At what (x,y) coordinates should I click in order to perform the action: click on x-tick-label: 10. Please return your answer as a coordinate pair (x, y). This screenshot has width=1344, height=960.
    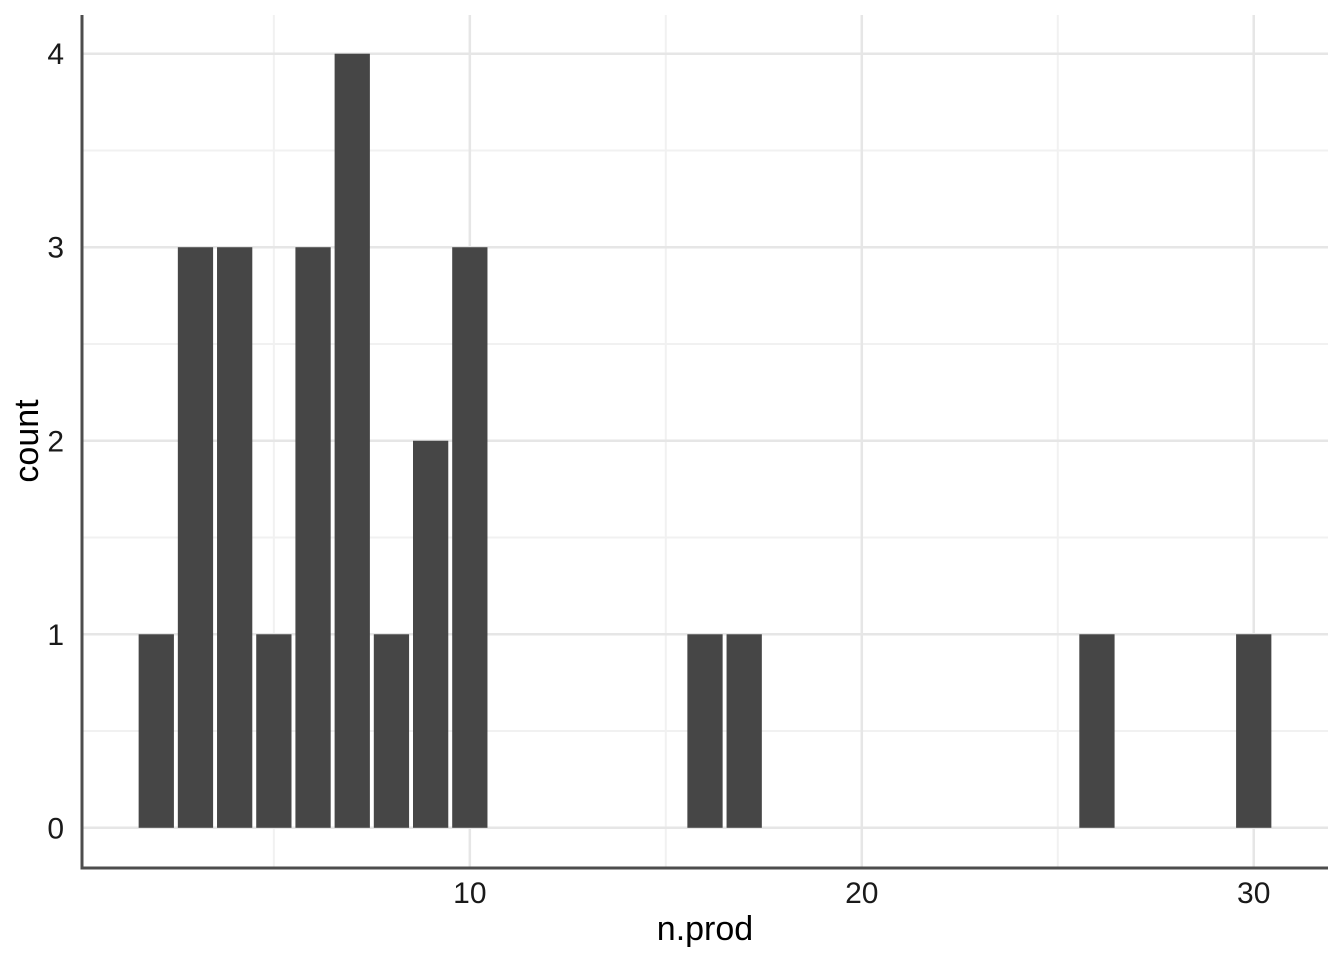
    Looking at the image, I should click on (469, 893).